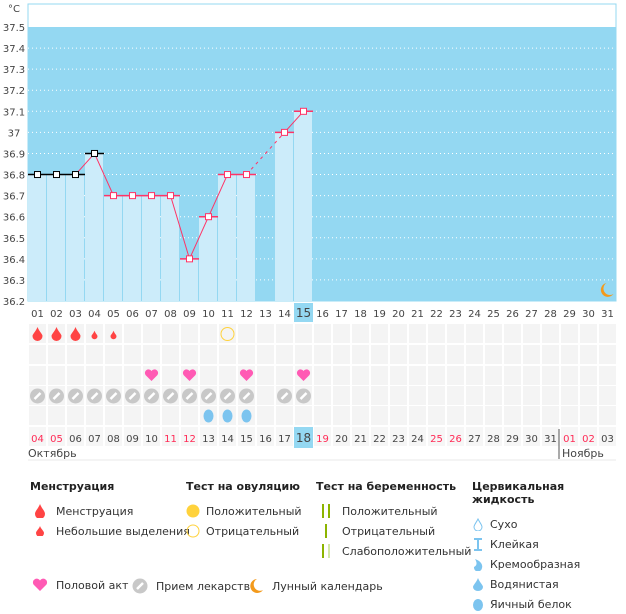  What do you see at coordinates (341, 439) in the screenshot?
I see `calendar-date: 20` at bounding box center [341, 439].